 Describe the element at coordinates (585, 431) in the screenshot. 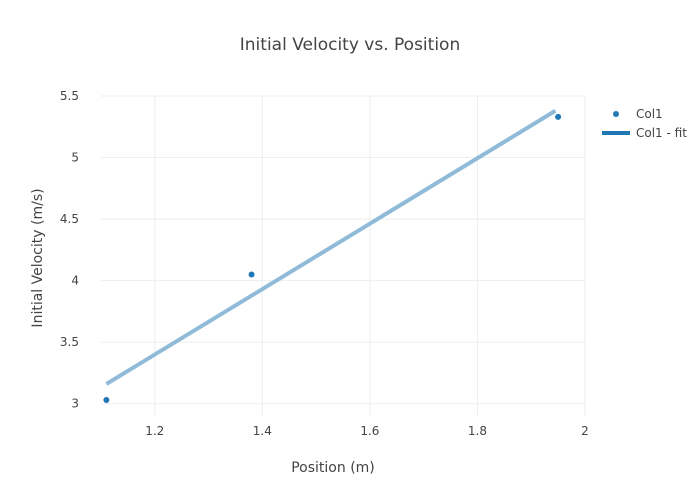

I see `x-tick-label: 2` at that location.